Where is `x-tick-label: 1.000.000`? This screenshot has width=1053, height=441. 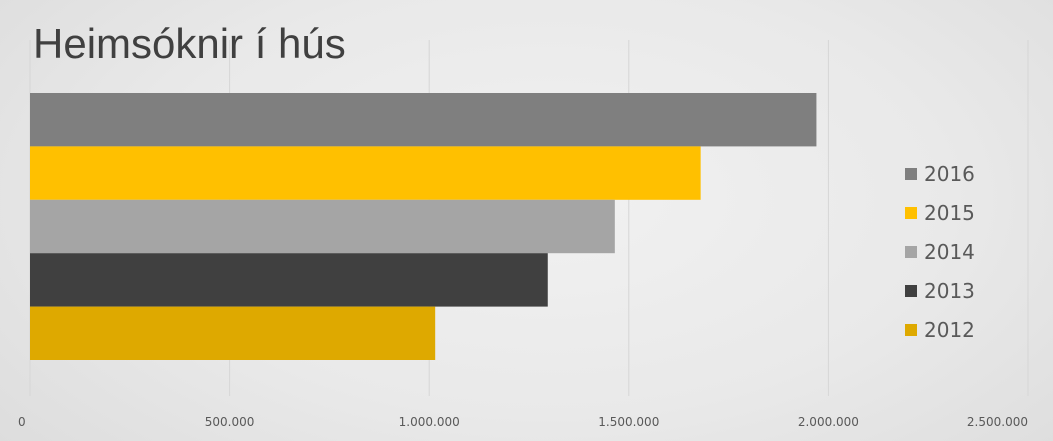 x-tick-label: 1.000.000 is located at coordinates (429, 422).